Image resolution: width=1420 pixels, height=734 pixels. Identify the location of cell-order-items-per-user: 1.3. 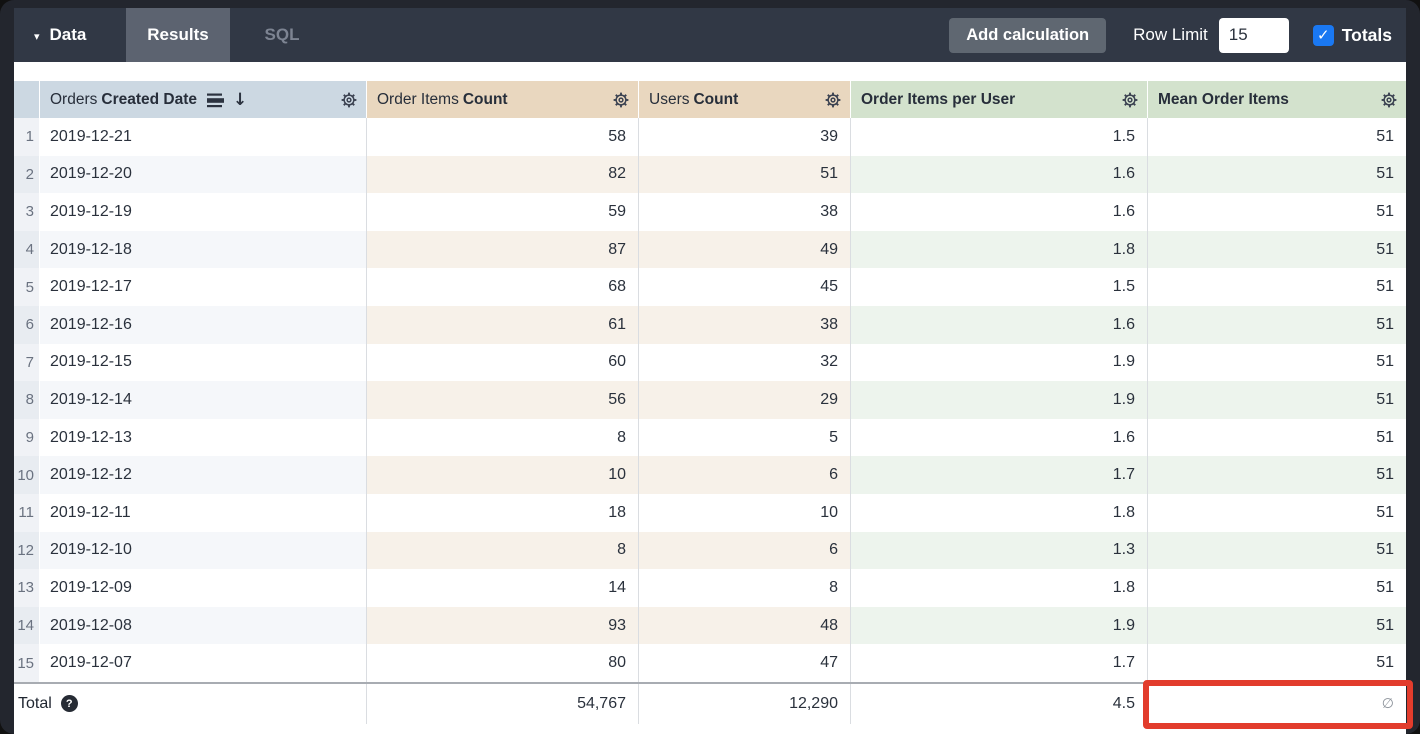
(999, 550).